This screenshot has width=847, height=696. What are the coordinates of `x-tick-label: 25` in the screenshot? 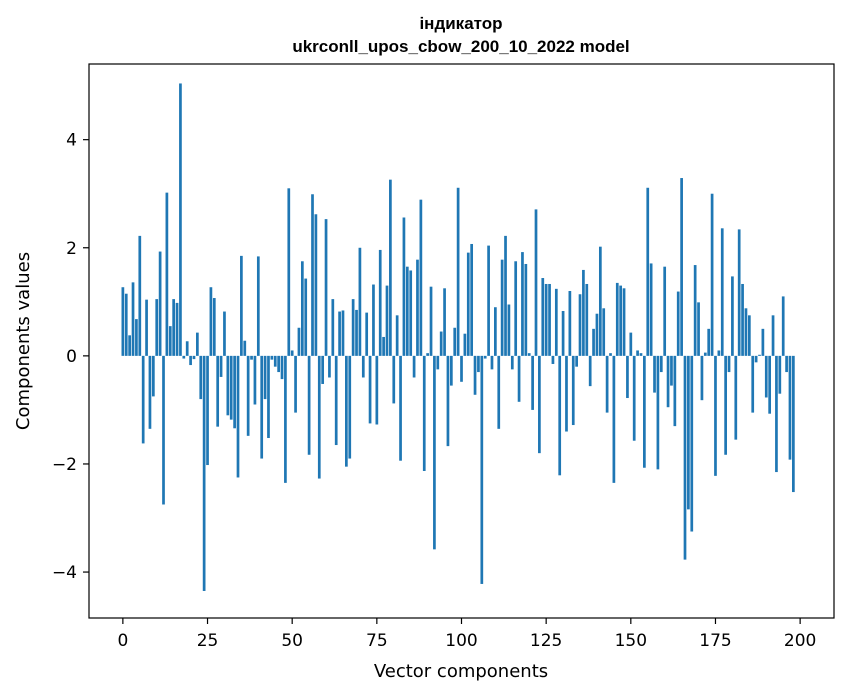 It's located at (208, 641).